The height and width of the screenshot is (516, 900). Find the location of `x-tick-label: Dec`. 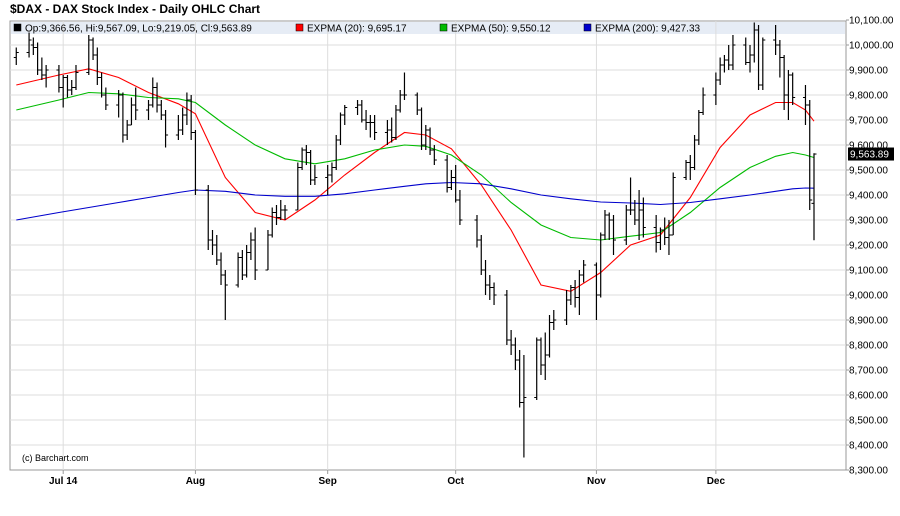

x-tick-label: Dec is located at coordinates (716, 481).